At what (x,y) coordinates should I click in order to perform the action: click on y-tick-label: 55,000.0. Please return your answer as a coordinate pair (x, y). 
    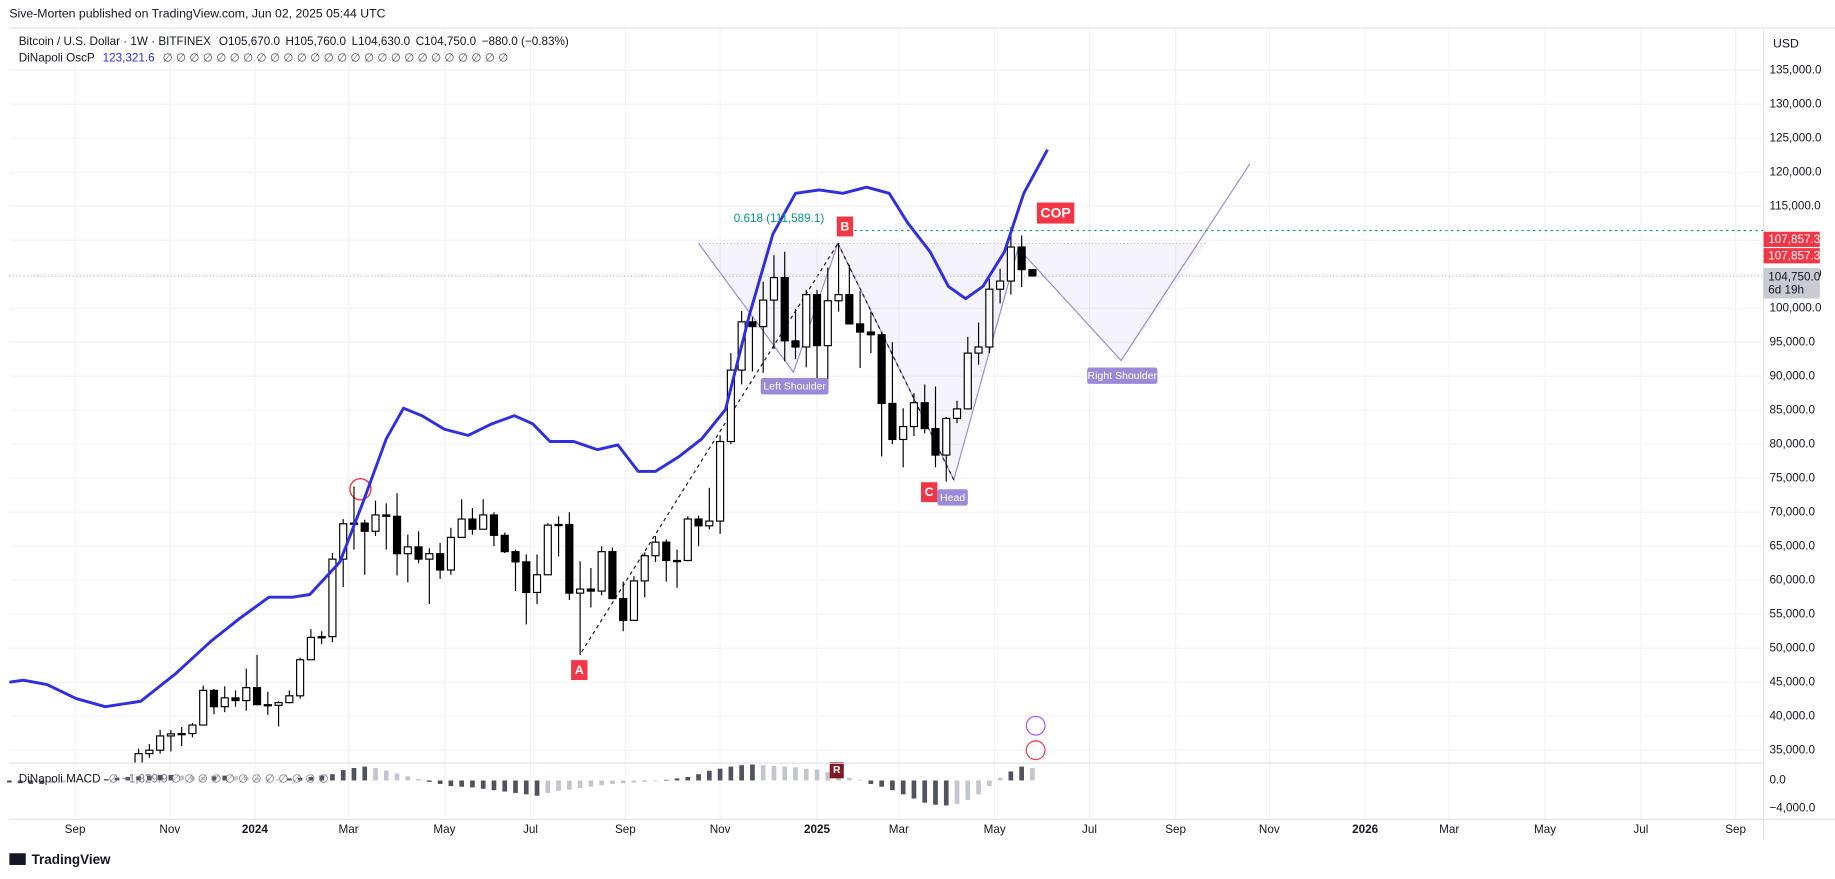
    Looking at the image, I should click on (1792, 613).